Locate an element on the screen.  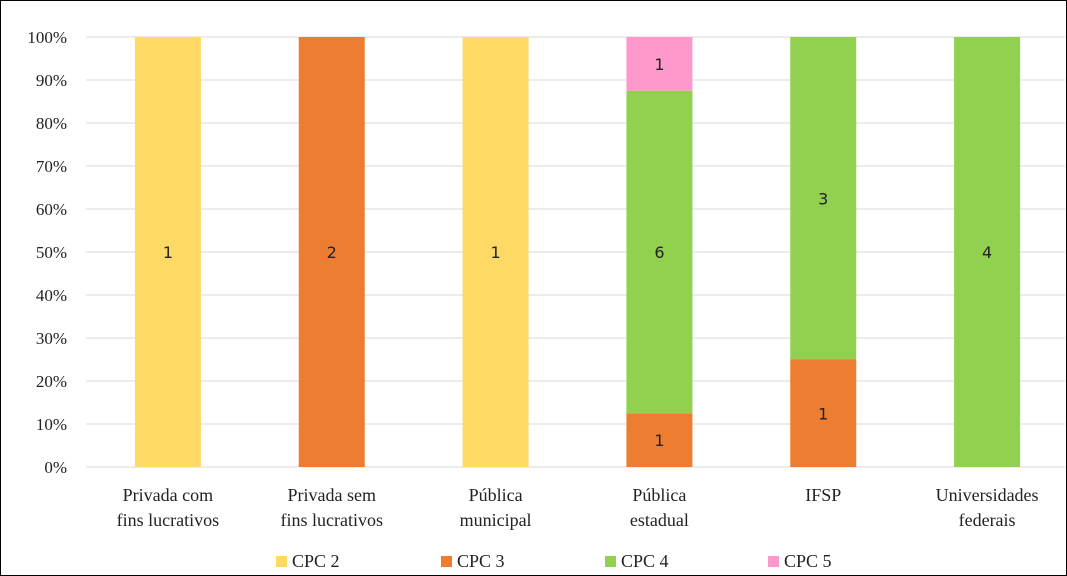
data-label: 2 is located at coordinates (332, 252).